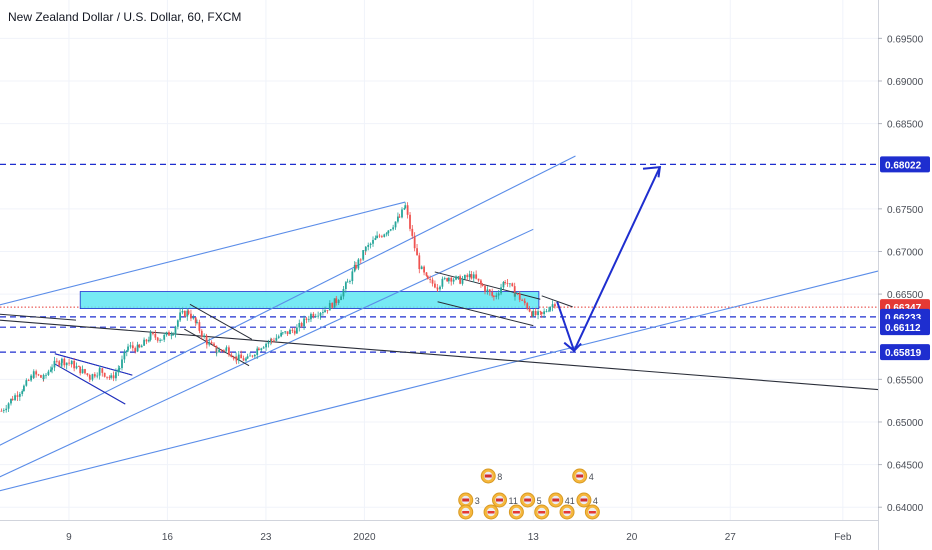  What do you see at coordinates (617, 259) in the screenshot?
I see `projection-up-line` at bounding box center [617, 259].